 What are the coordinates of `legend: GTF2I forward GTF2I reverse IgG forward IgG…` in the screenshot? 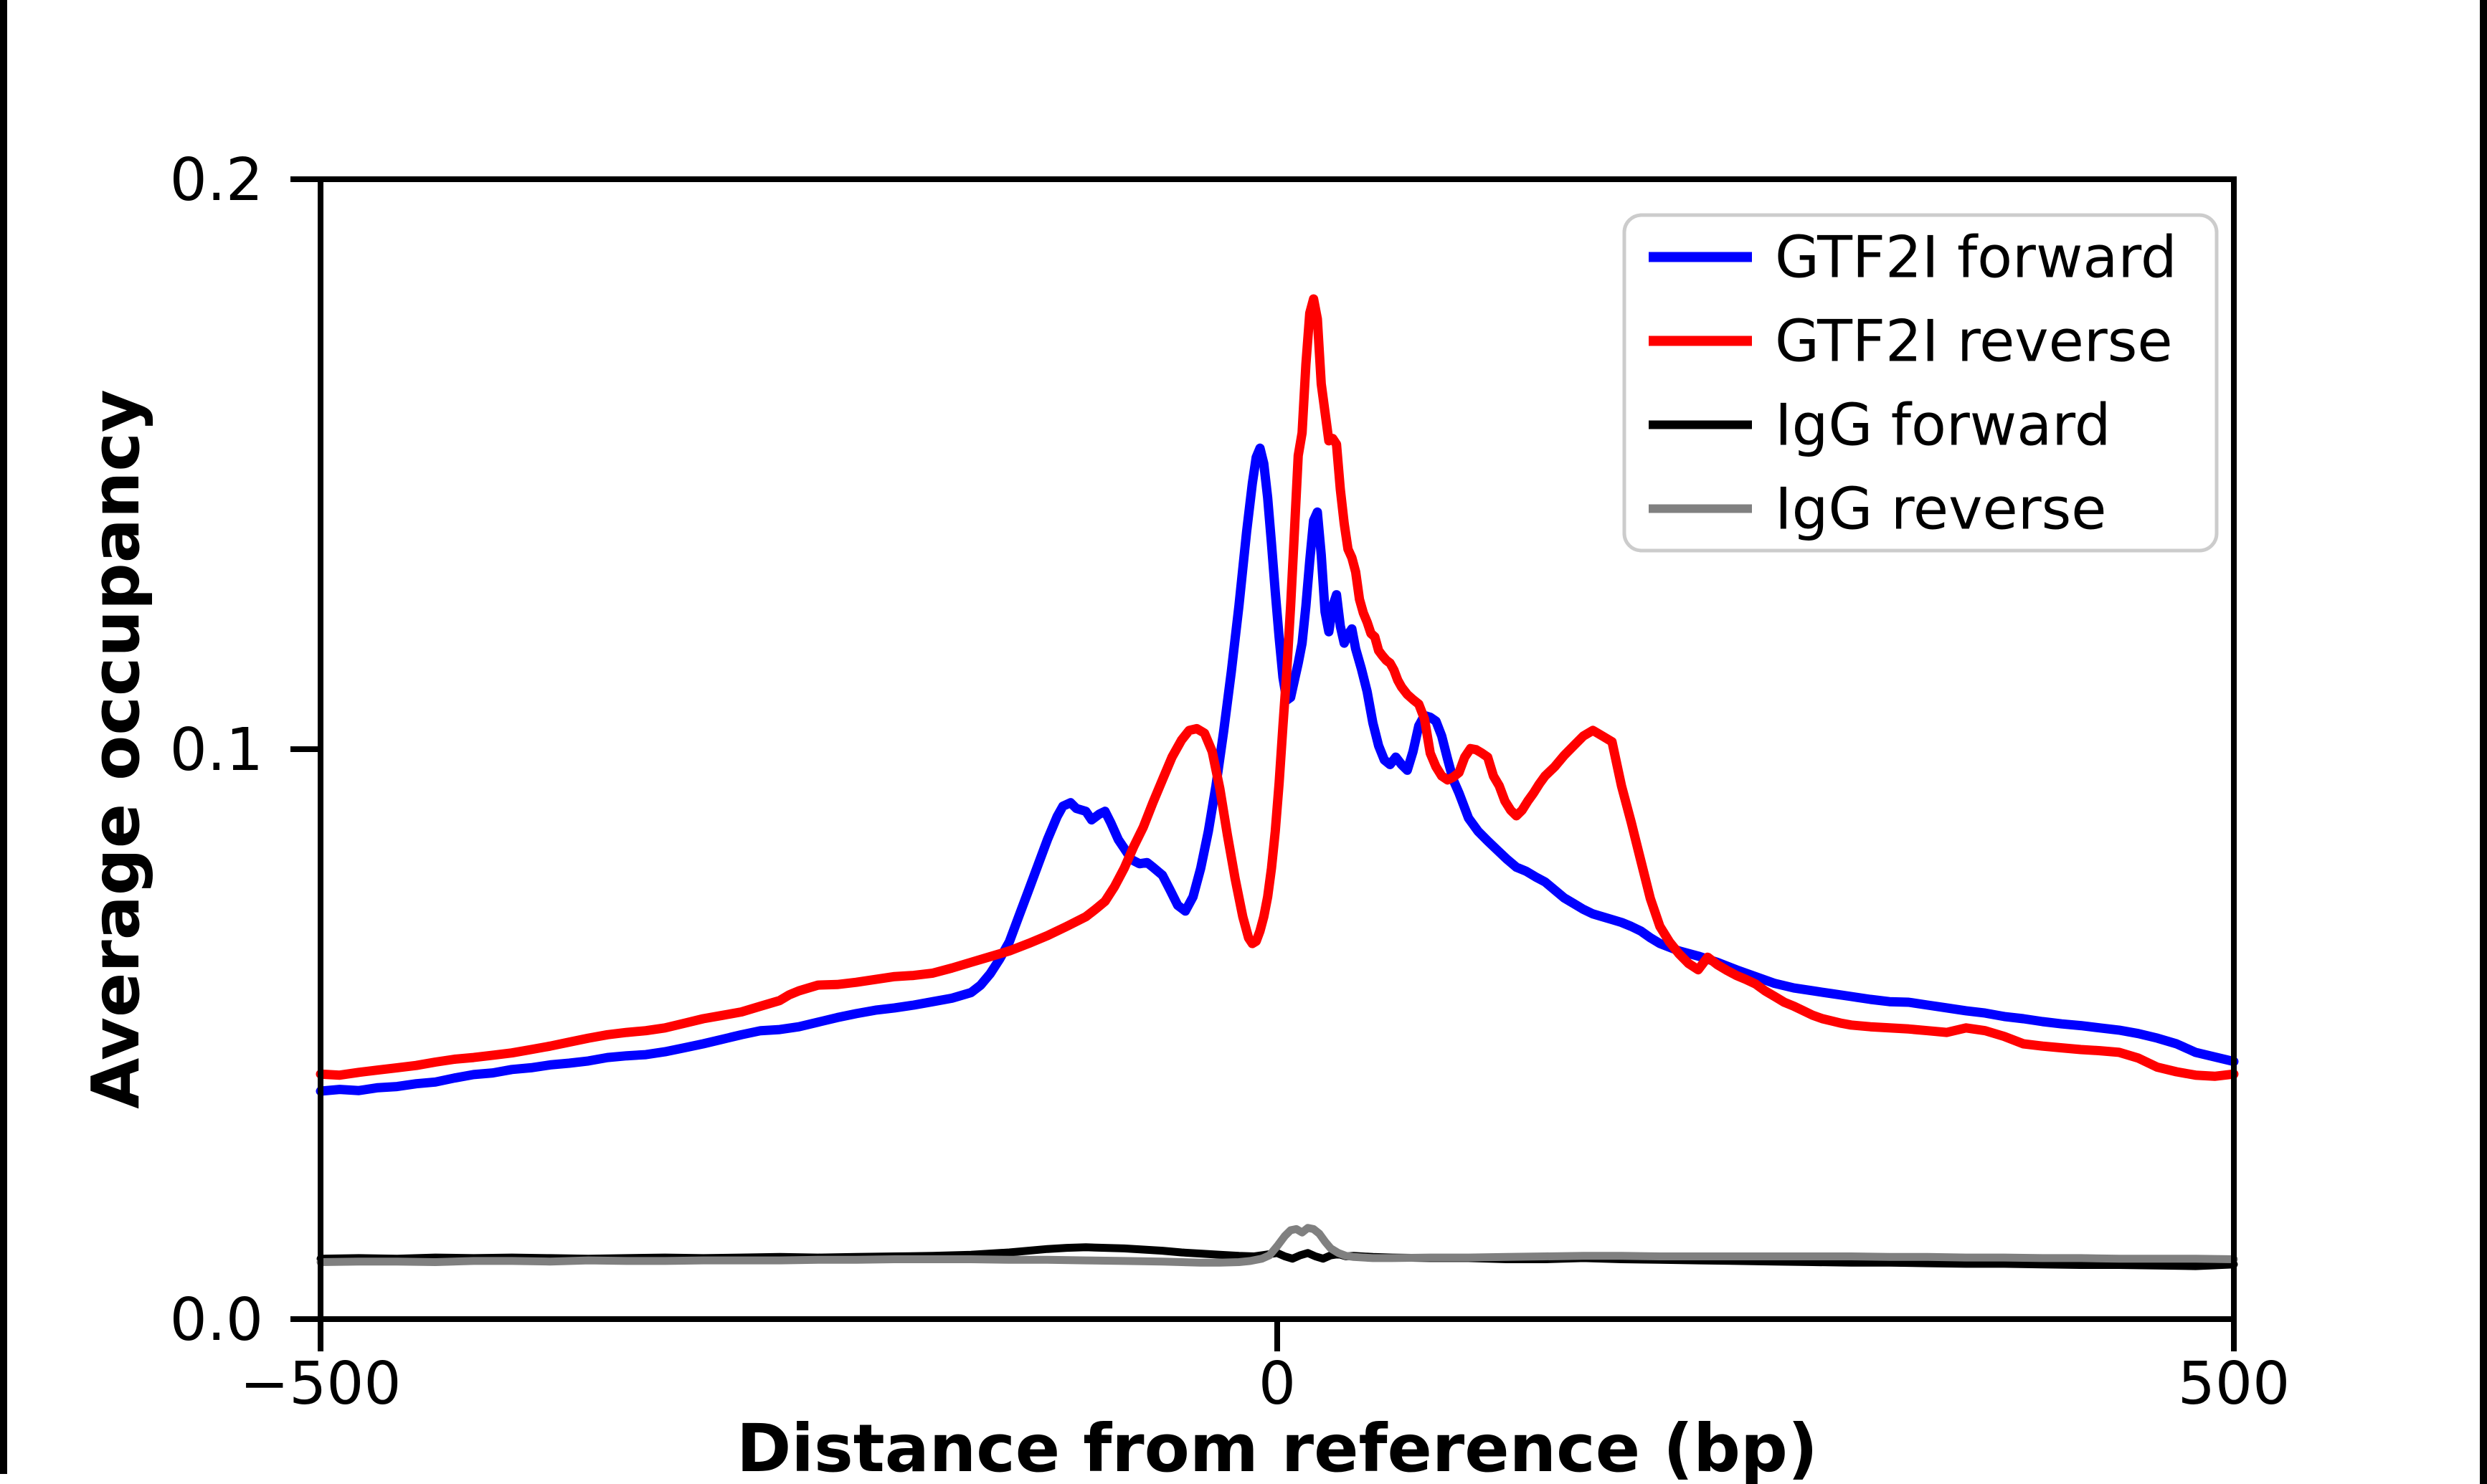 It's located at (1921, 383).